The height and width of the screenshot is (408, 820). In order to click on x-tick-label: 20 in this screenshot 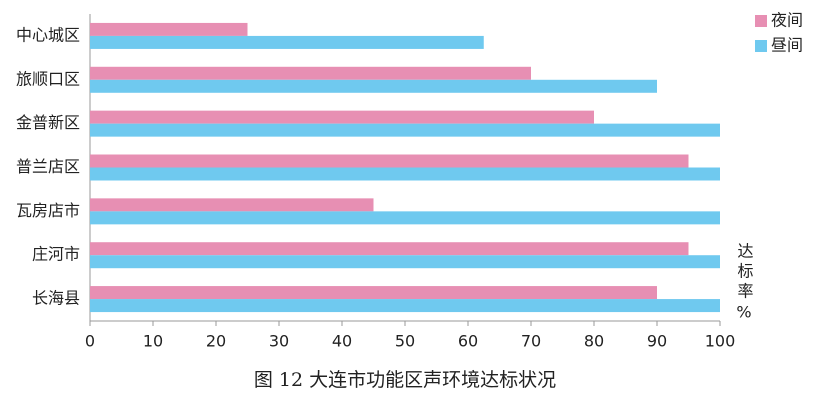, I will do `click(216, 341)`.